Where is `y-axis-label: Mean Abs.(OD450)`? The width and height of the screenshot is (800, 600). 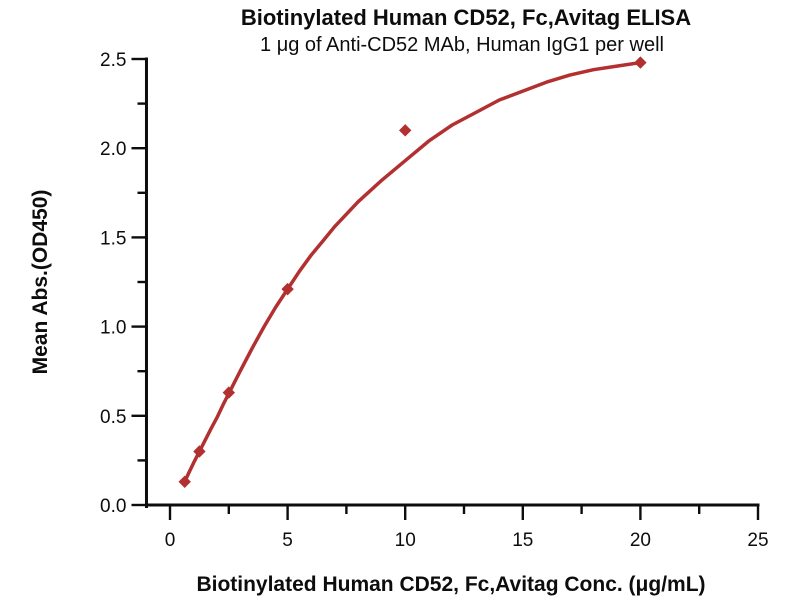
y-axis-label: Mean Abs.(OD450) is located at coordinates (40, 282).